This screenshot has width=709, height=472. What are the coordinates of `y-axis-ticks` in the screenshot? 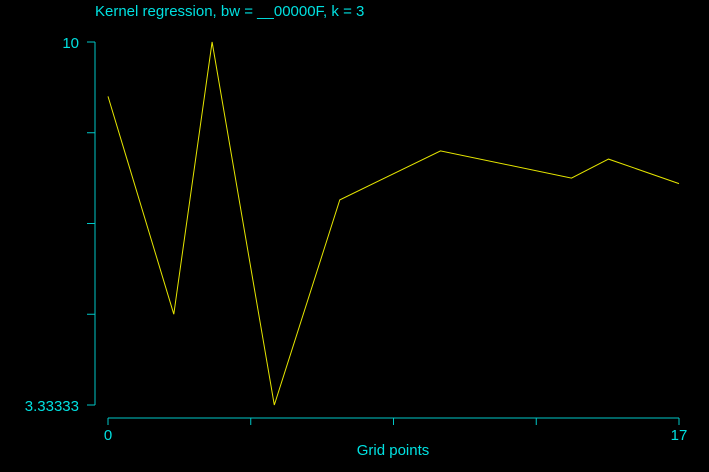 It's located at (91, 223).